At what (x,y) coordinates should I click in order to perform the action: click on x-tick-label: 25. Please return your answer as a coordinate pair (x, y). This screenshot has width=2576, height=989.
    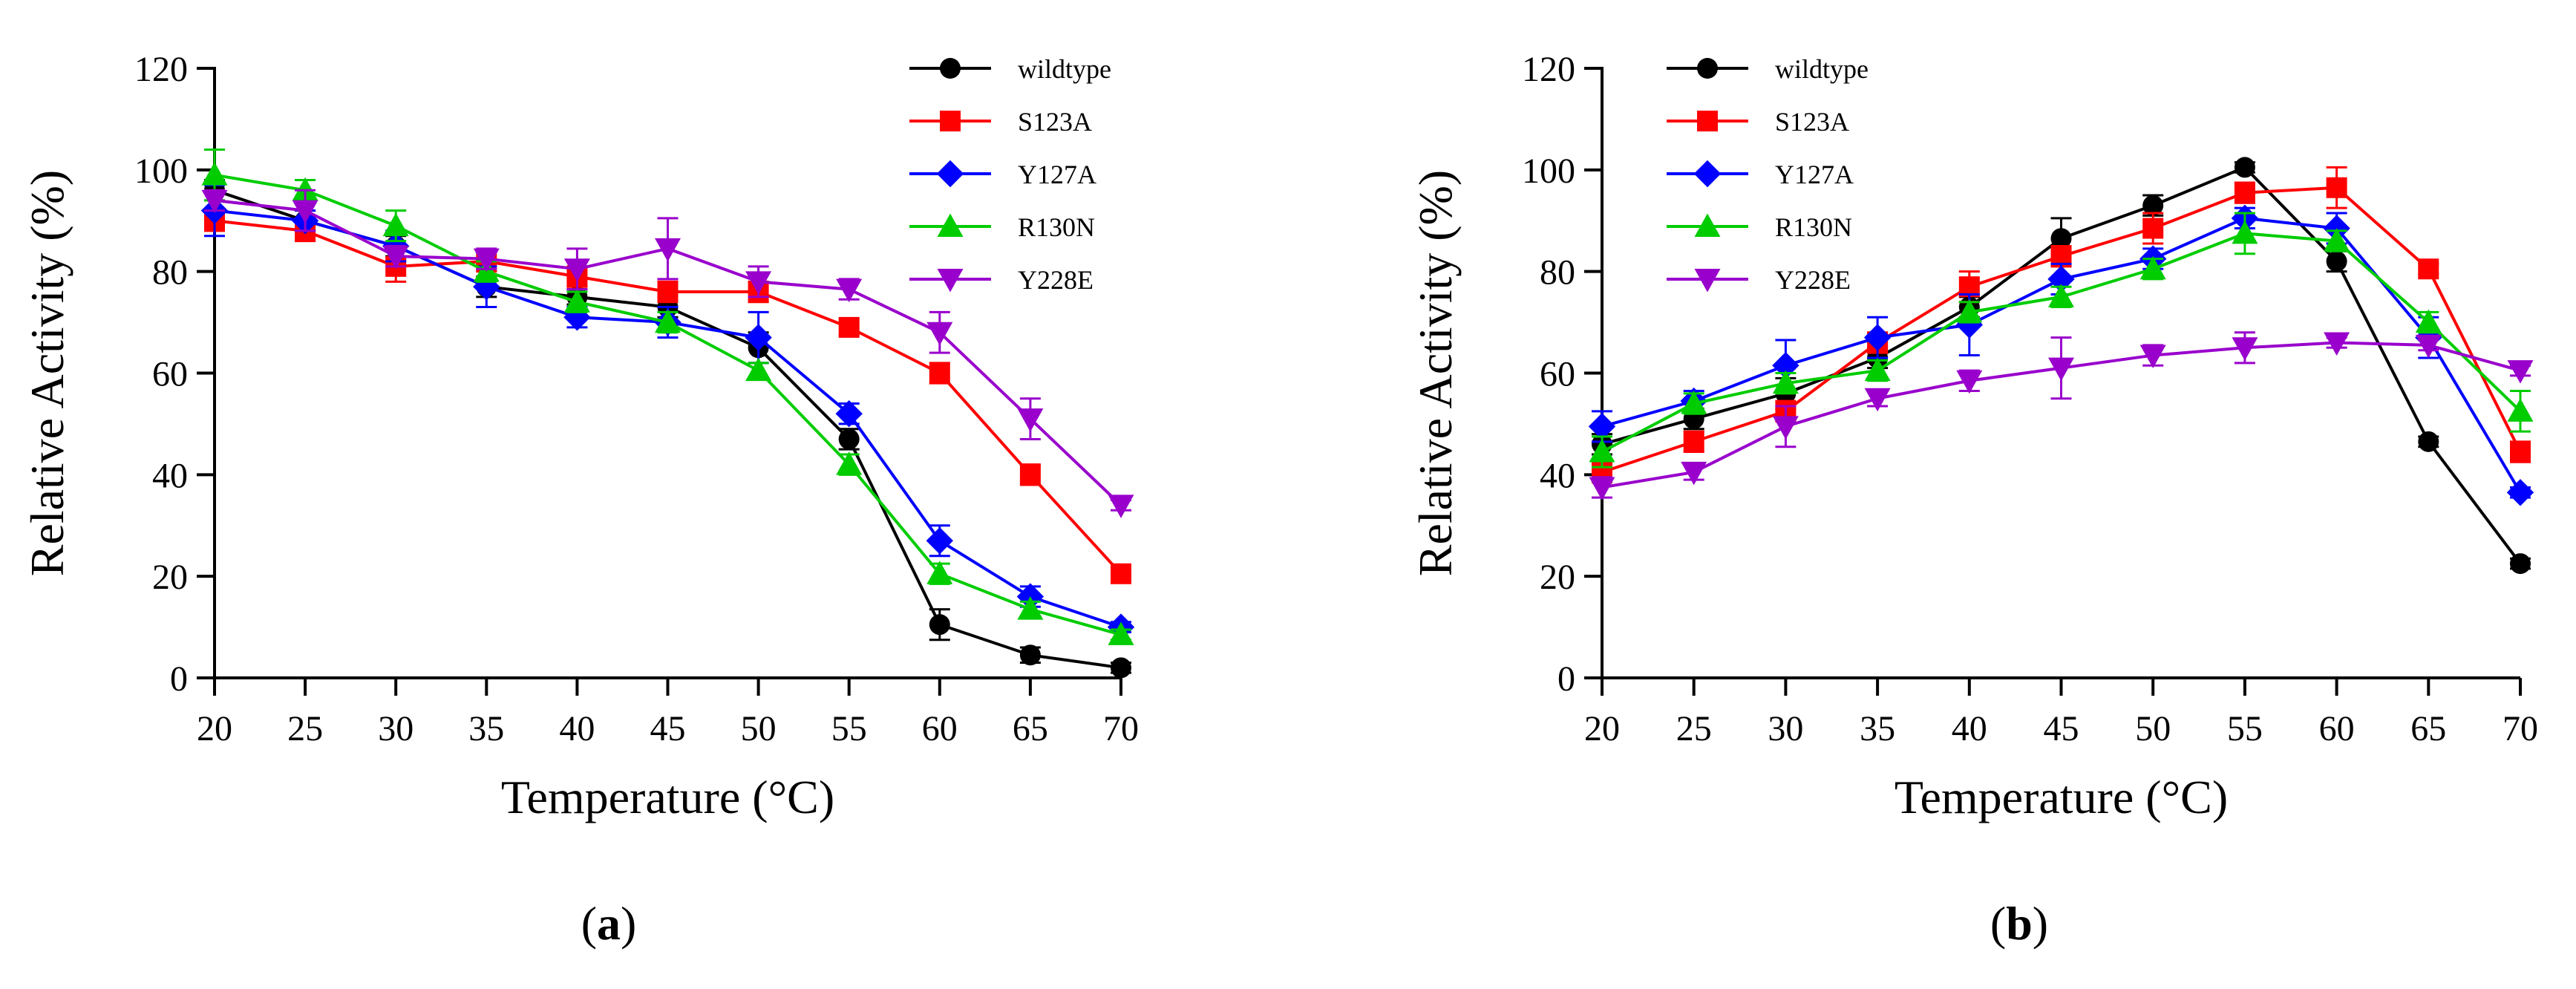
    Looking at the image, I should click on (1694, 728).